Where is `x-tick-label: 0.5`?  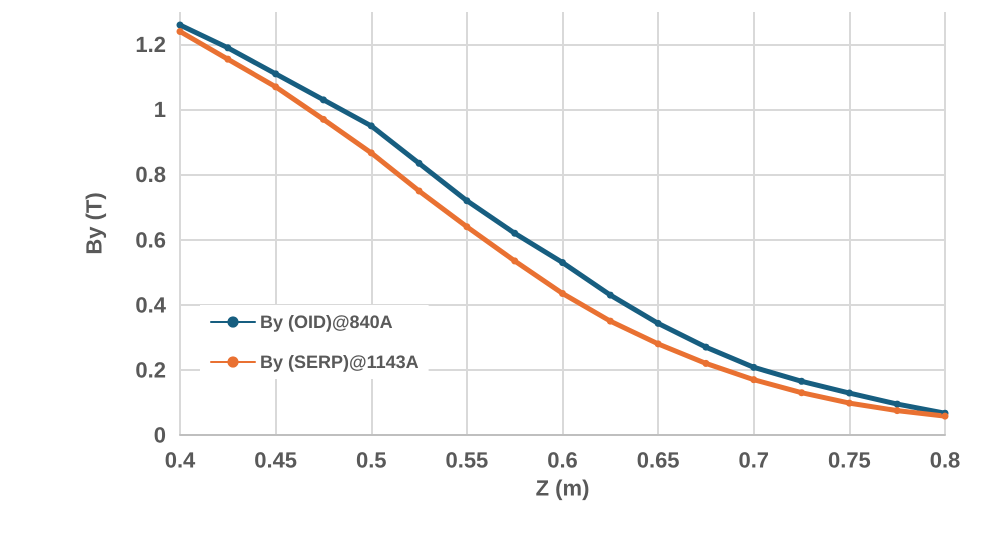
x-tick-label: 0.5 is located at coordinates (371, 460).